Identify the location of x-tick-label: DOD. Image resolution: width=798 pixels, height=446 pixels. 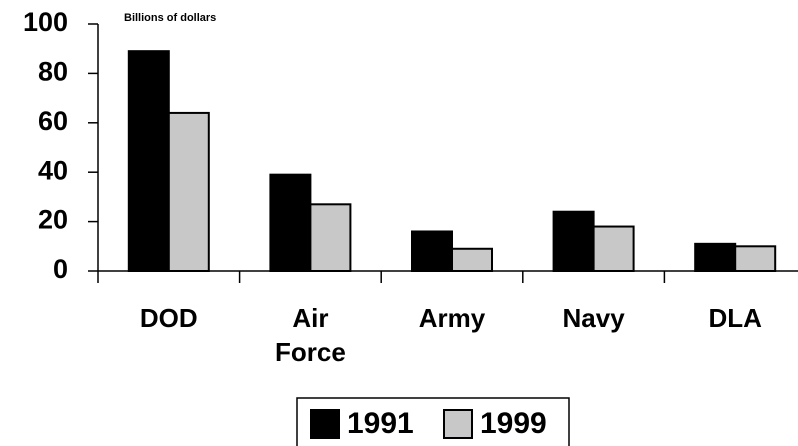
(168, 318).